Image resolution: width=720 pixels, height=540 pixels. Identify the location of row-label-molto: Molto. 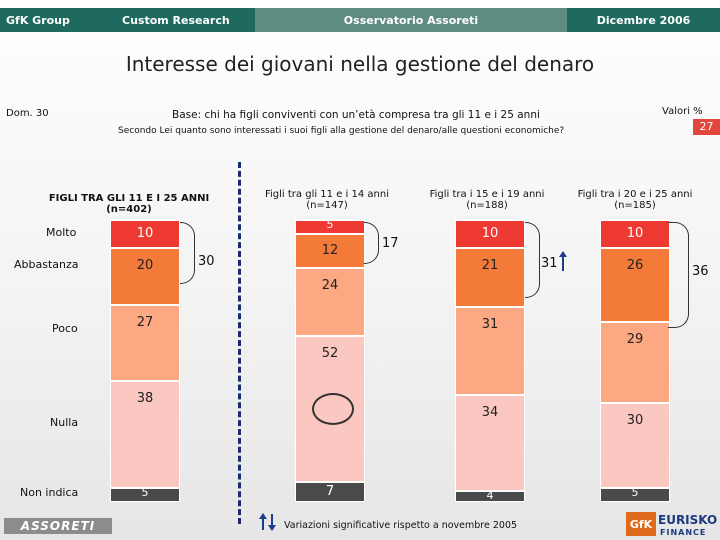
(61, 232).